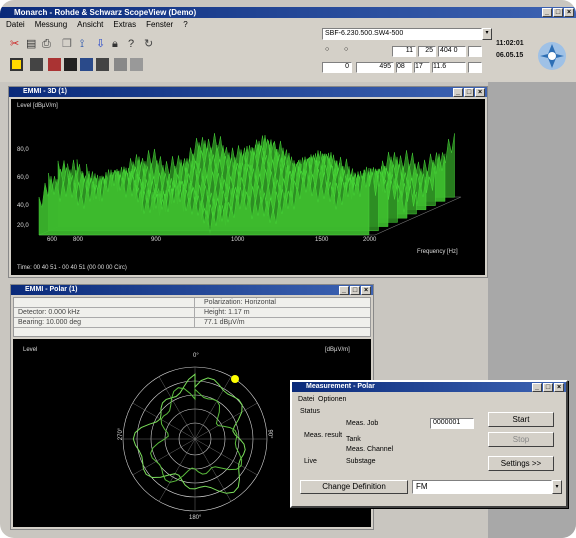  Describe the element at coordinates (322, 240) in the screenshot. I see `x-tick: 1500` at that location.